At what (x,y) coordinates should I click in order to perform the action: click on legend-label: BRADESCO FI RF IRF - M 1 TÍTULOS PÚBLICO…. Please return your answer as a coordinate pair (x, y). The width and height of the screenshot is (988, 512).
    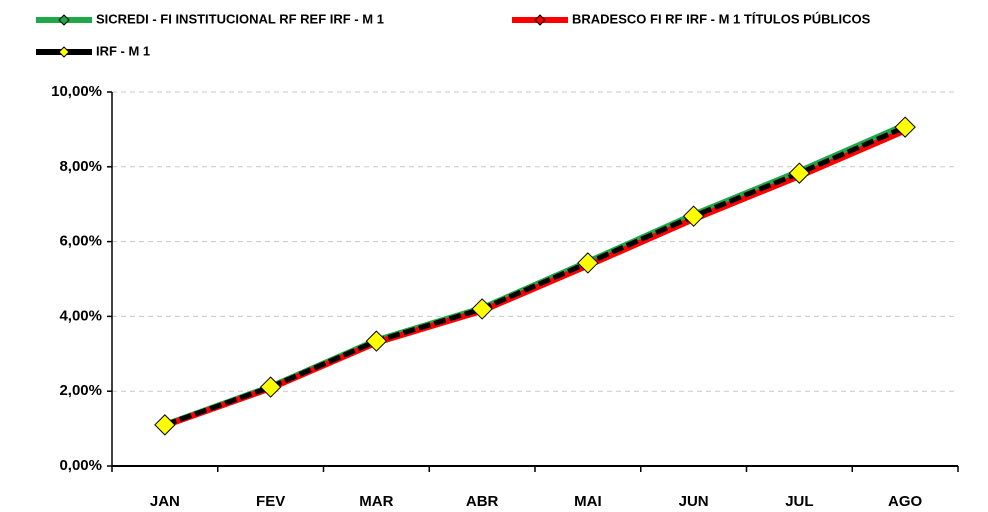
    Looking at the image, I should click on (721, 18).